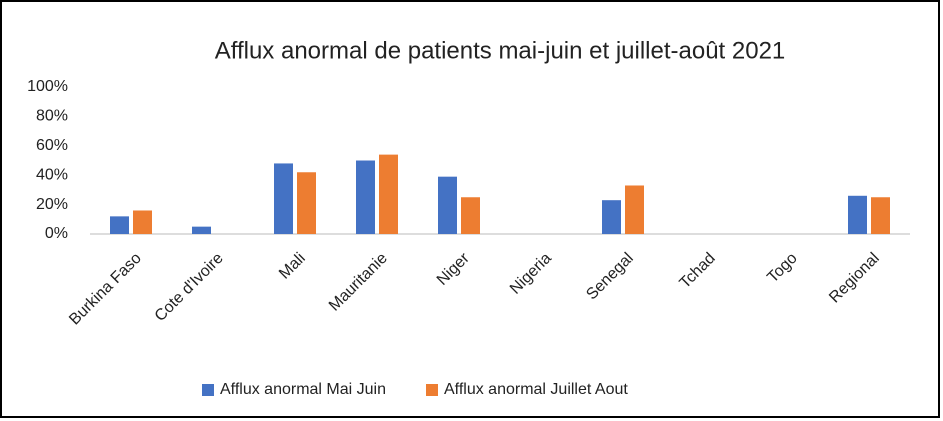  I want to click on legend-label: Afflux anormal Juillet Aout, so click(536, 389).